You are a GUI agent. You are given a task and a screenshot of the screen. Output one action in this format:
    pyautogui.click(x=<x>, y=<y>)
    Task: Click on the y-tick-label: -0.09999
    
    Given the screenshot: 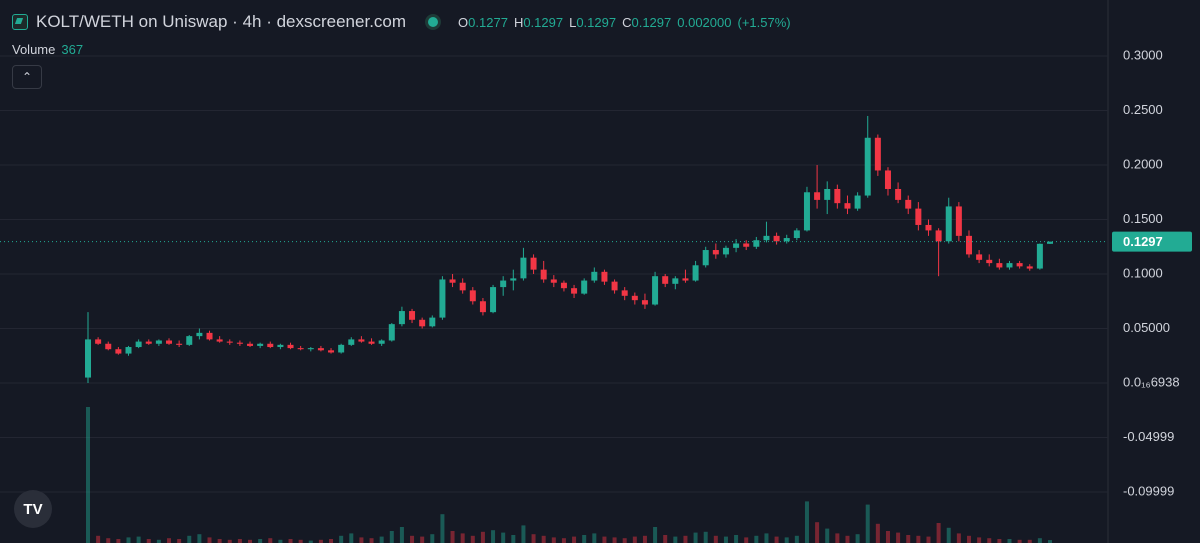 What is the action you would take?
    pyautogui.click(x=1148, y=490)
    